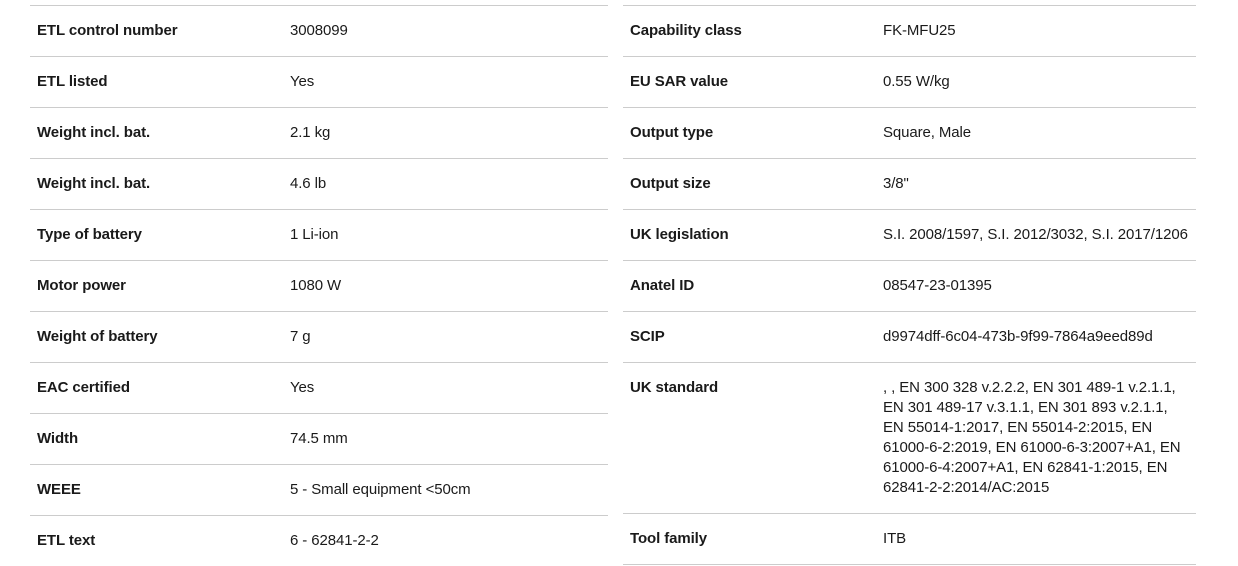 This screenshot has width=1238, height=566. Describe the element at coordinates (83, 387) in the screenshot. I see `spec-label: EAC certified` at that location.